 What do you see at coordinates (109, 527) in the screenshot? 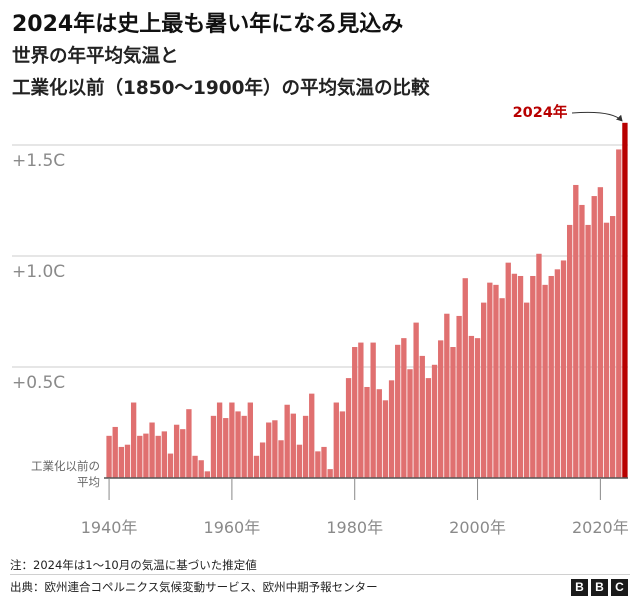
I see `x-tick-label: 1940年` at bounding box center [109, 527].